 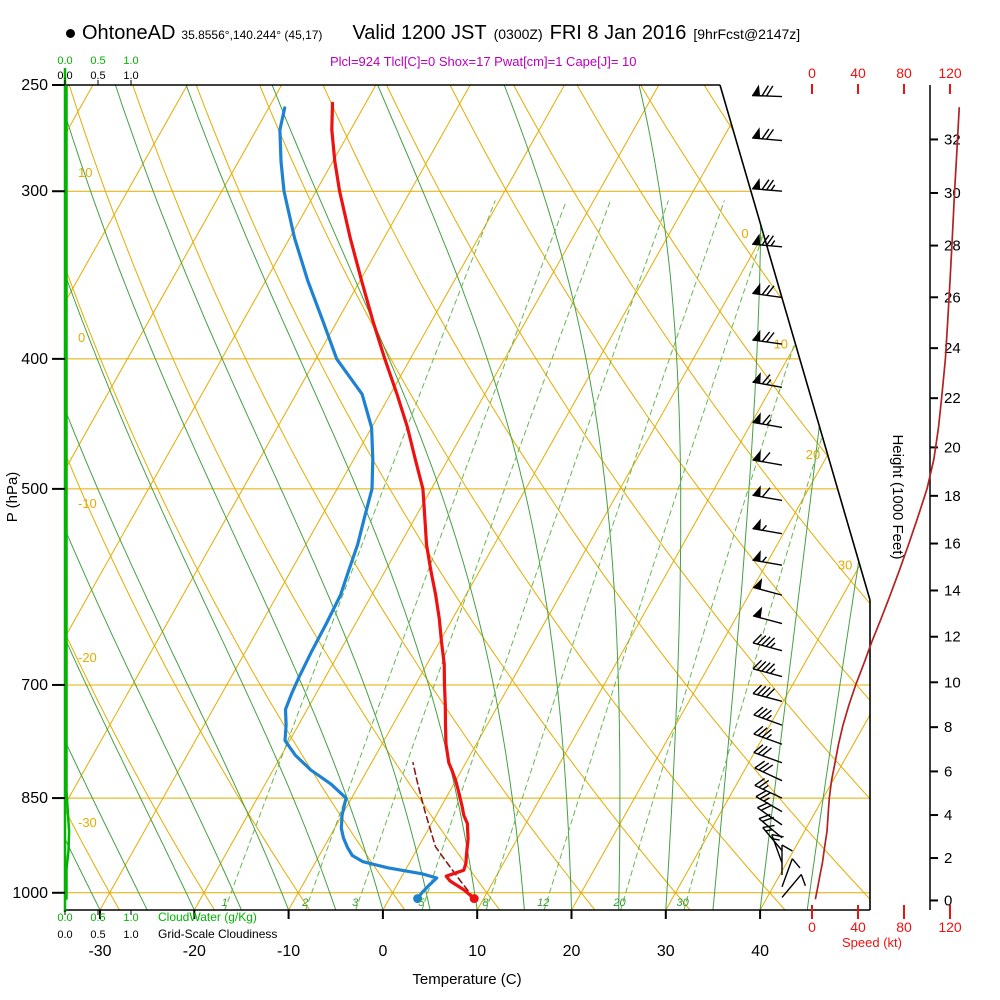 What do you see at coordinates (421, 903) in the screenshot?
I see `svg-text: 5` at bounding box center [421, 903].